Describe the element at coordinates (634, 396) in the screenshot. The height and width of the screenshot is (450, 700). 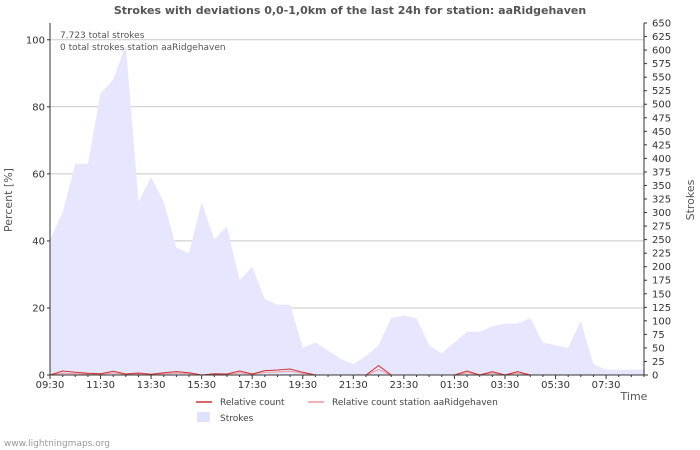
I see `x-axis-label: Time` at that location.